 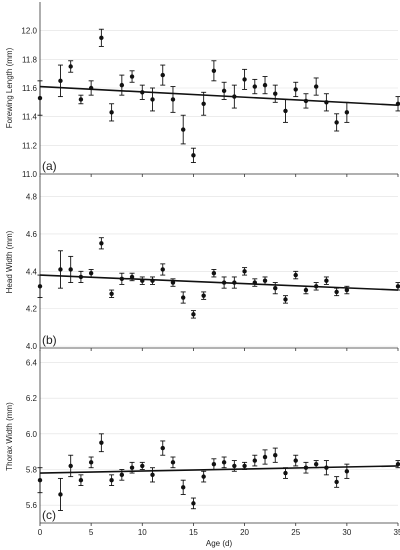 What do you see at coordinates (49, 166) in the screenshot?
I see `panel-label: (a)` at bounding box center [49, 166].